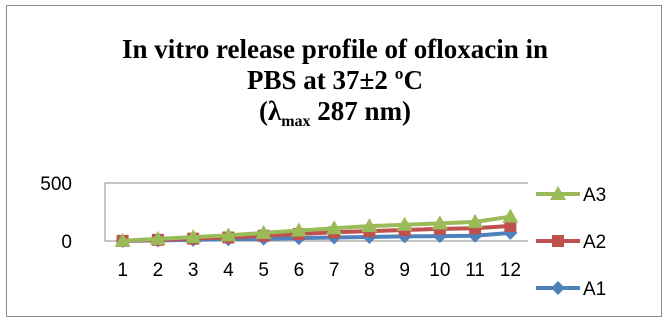 The image size is (670, 323). I want to click on x-tick-label: 3, so click(193, 270).